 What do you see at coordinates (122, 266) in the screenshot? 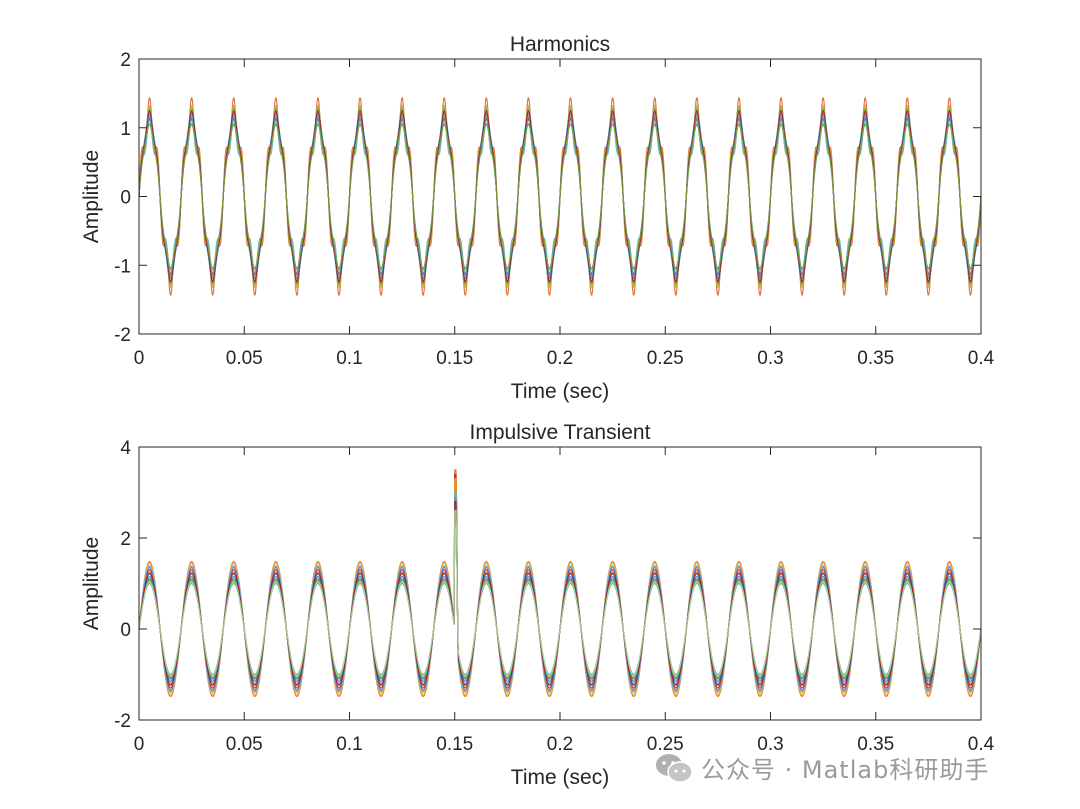
I see `y-tick-label: -1` at bounding box center [122, 266].